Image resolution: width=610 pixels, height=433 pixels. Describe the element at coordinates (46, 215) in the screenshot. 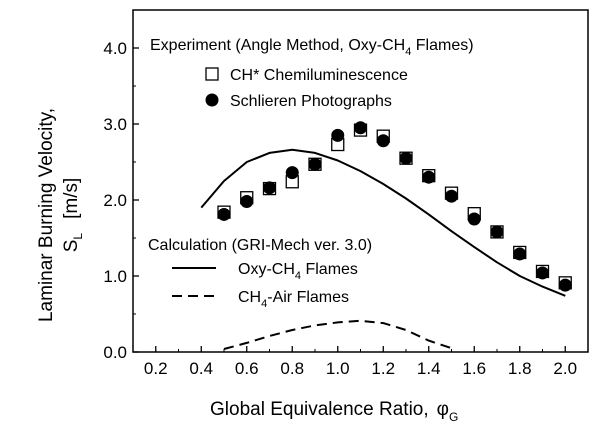

I see `y-axis-title-line1: Laminar Burning Velocity,` at that location.